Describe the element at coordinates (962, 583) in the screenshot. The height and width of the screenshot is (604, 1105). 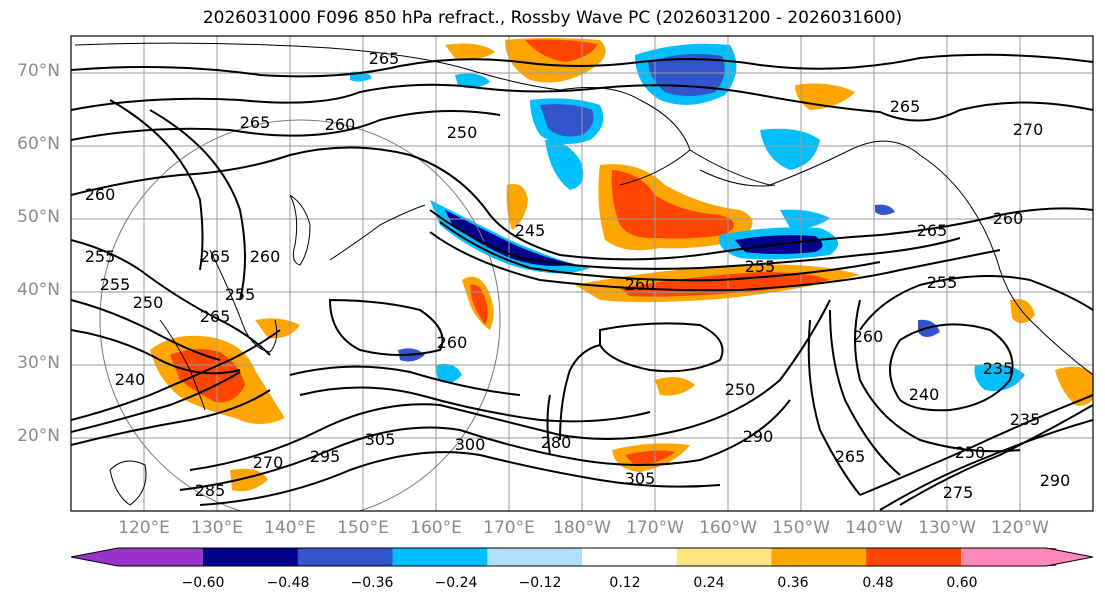
I see `colorbar-tick: 0.60` at that location.